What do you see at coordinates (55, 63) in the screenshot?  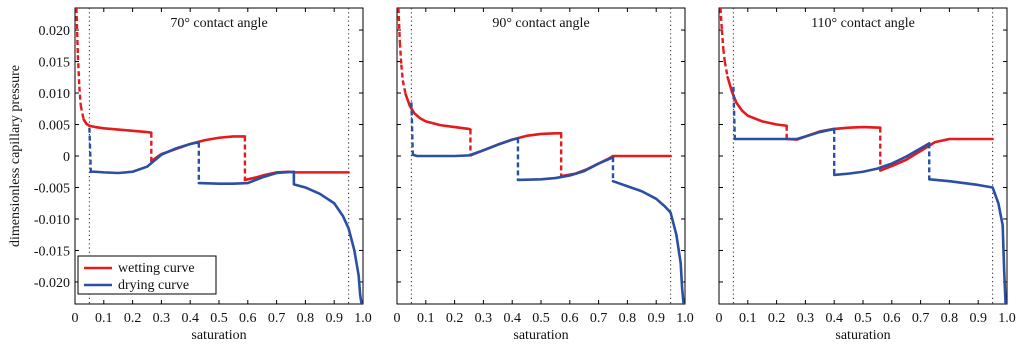 I see `y-tick-label: 0.015` at bounding box center [55, 63].